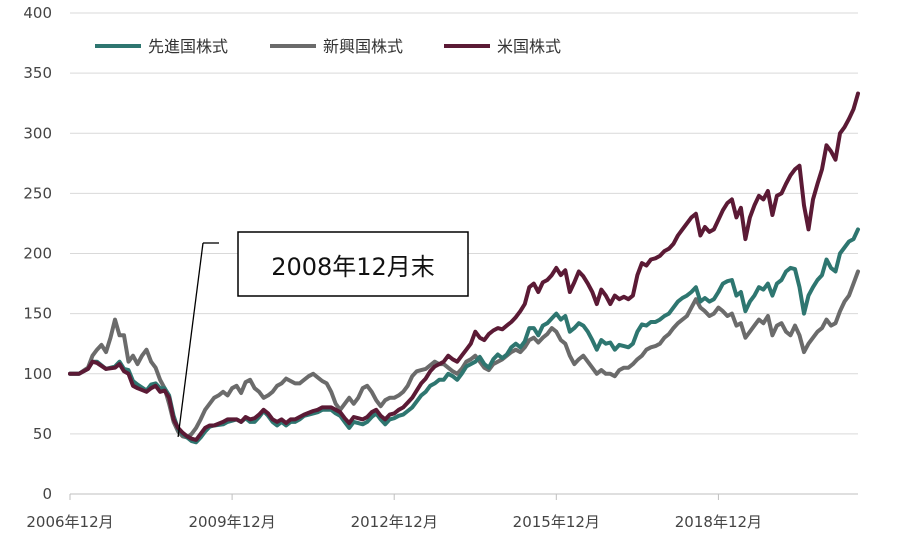  Describe the element at coordinates (394, 522) in the screenshot. I see `x-tick-label-2: 2012年12月` at that location.